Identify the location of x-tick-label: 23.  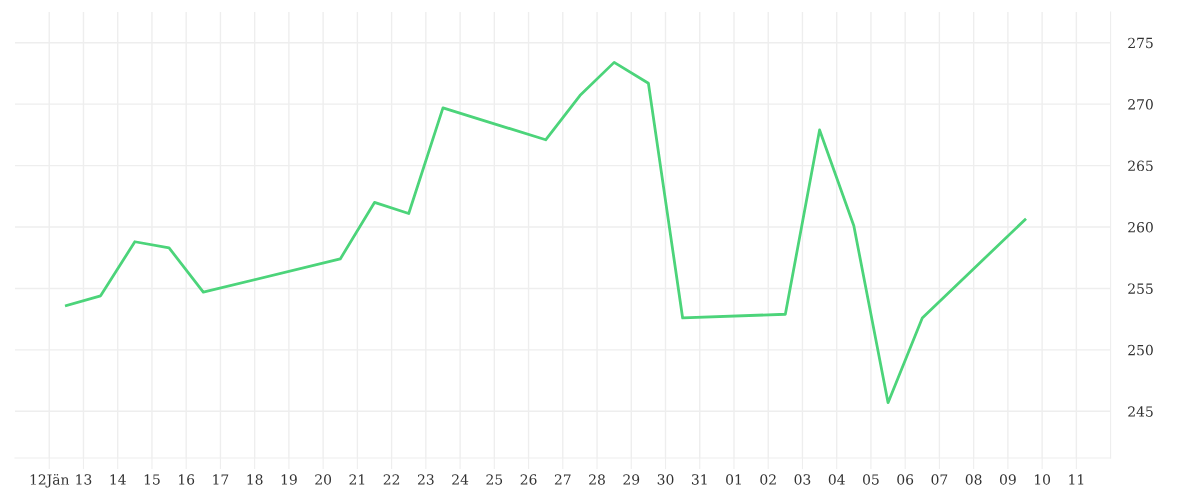
(425, 479).